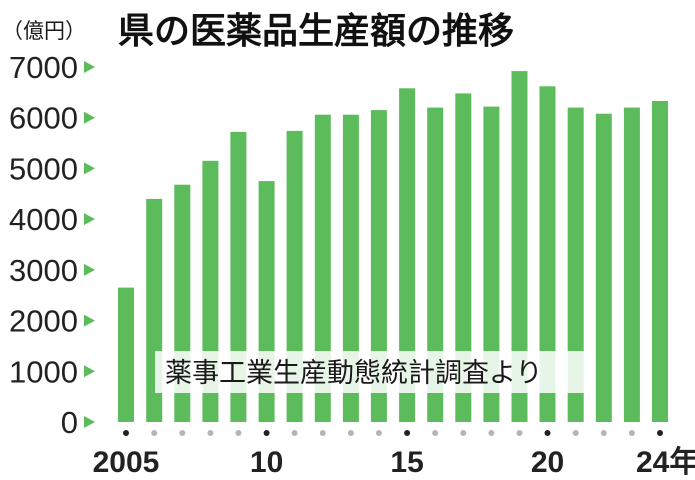 This screenshot has width=695, height=480. Describe the element at coordinates (238, 433) in the screenshot. I see `x-dot-2009` at that location.